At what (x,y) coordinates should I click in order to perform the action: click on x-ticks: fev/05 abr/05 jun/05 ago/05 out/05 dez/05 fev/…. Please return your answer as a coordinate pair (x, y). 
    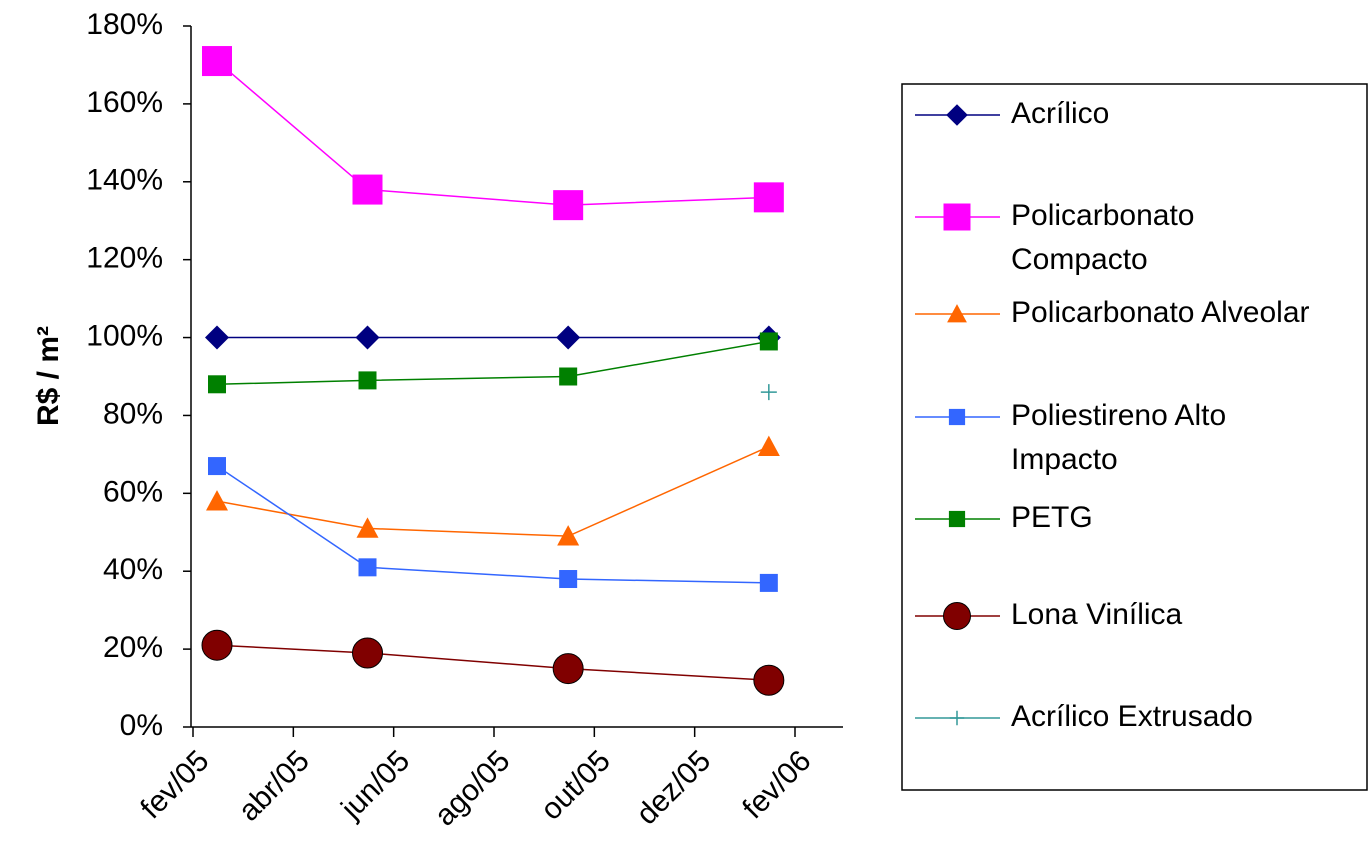
    Looking at the image, I should click on (476, 779).